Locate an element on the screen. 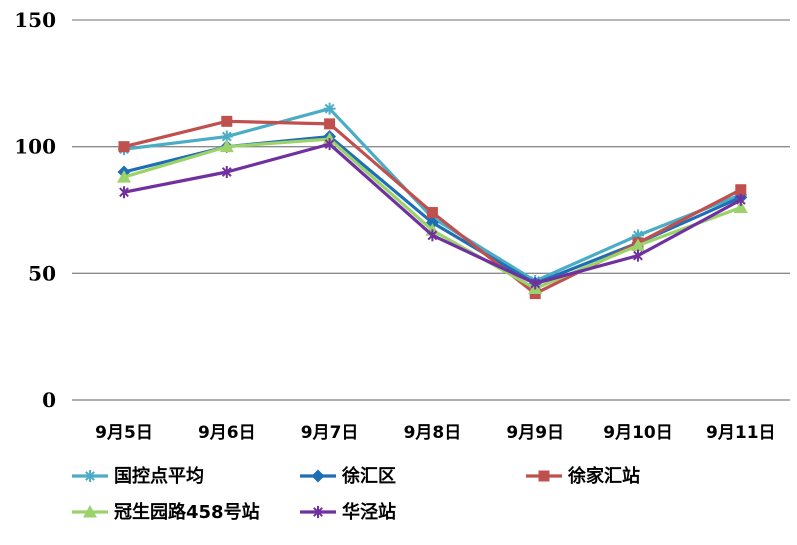 Image resolution: width=797 pixels, height=545 pixels. y-tick-label: 0 is located at coordinates (49, 400).